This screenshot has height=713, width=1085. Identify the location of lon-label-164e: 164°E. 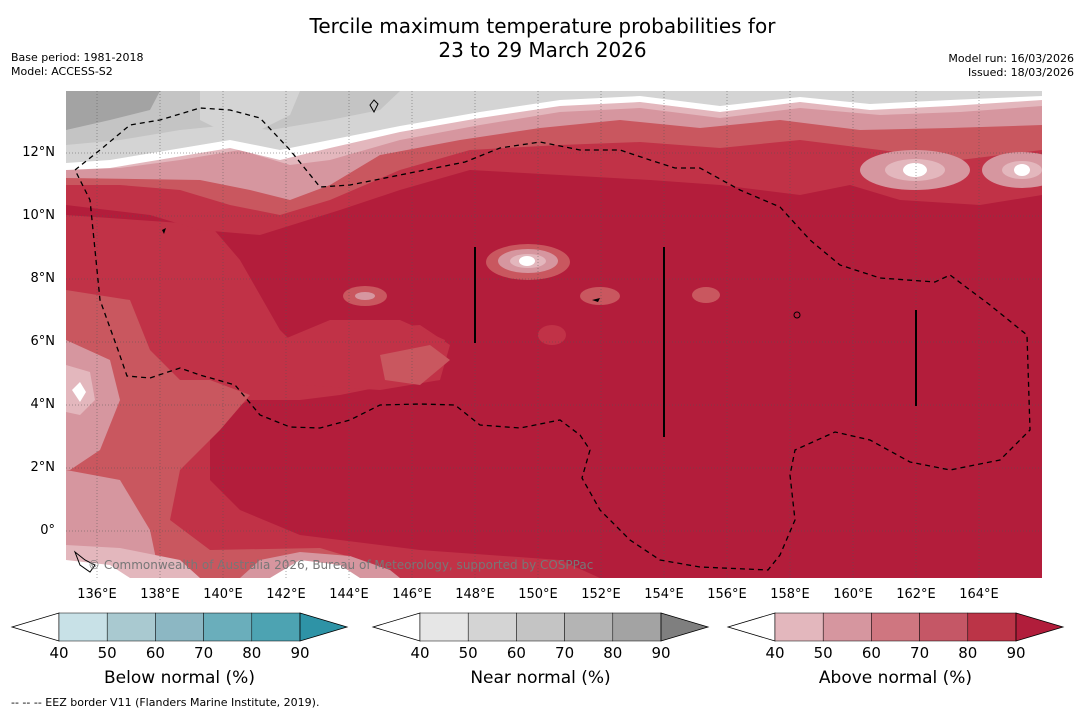
(979, 594).